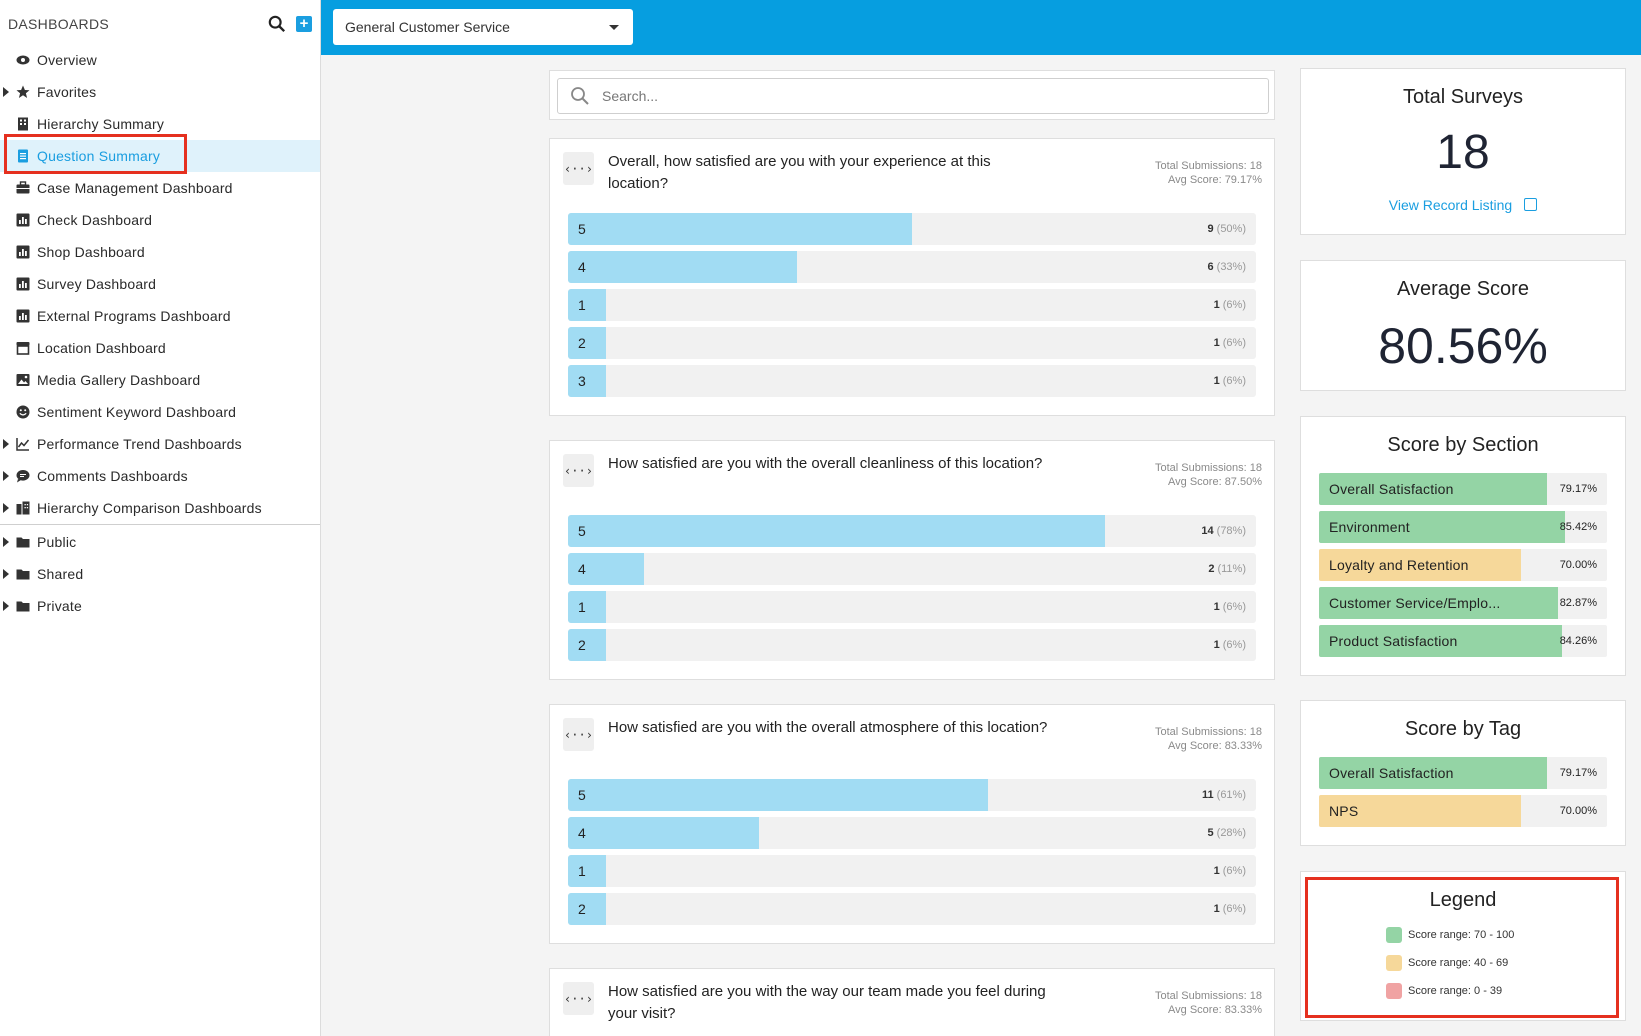 Image resolution: width=1641 pixels, height=1036 pixels. What do you see at coordinates (1210, 267) in the screenshot?
I see `answer-count-value: 6` at bounding box center [1210, 267].